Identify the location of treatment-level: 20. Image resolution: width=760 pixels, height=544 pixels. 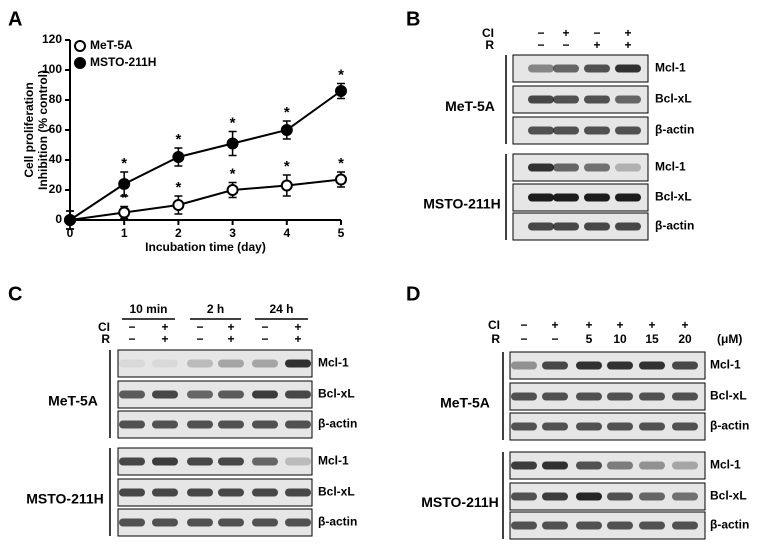
(685, 339).